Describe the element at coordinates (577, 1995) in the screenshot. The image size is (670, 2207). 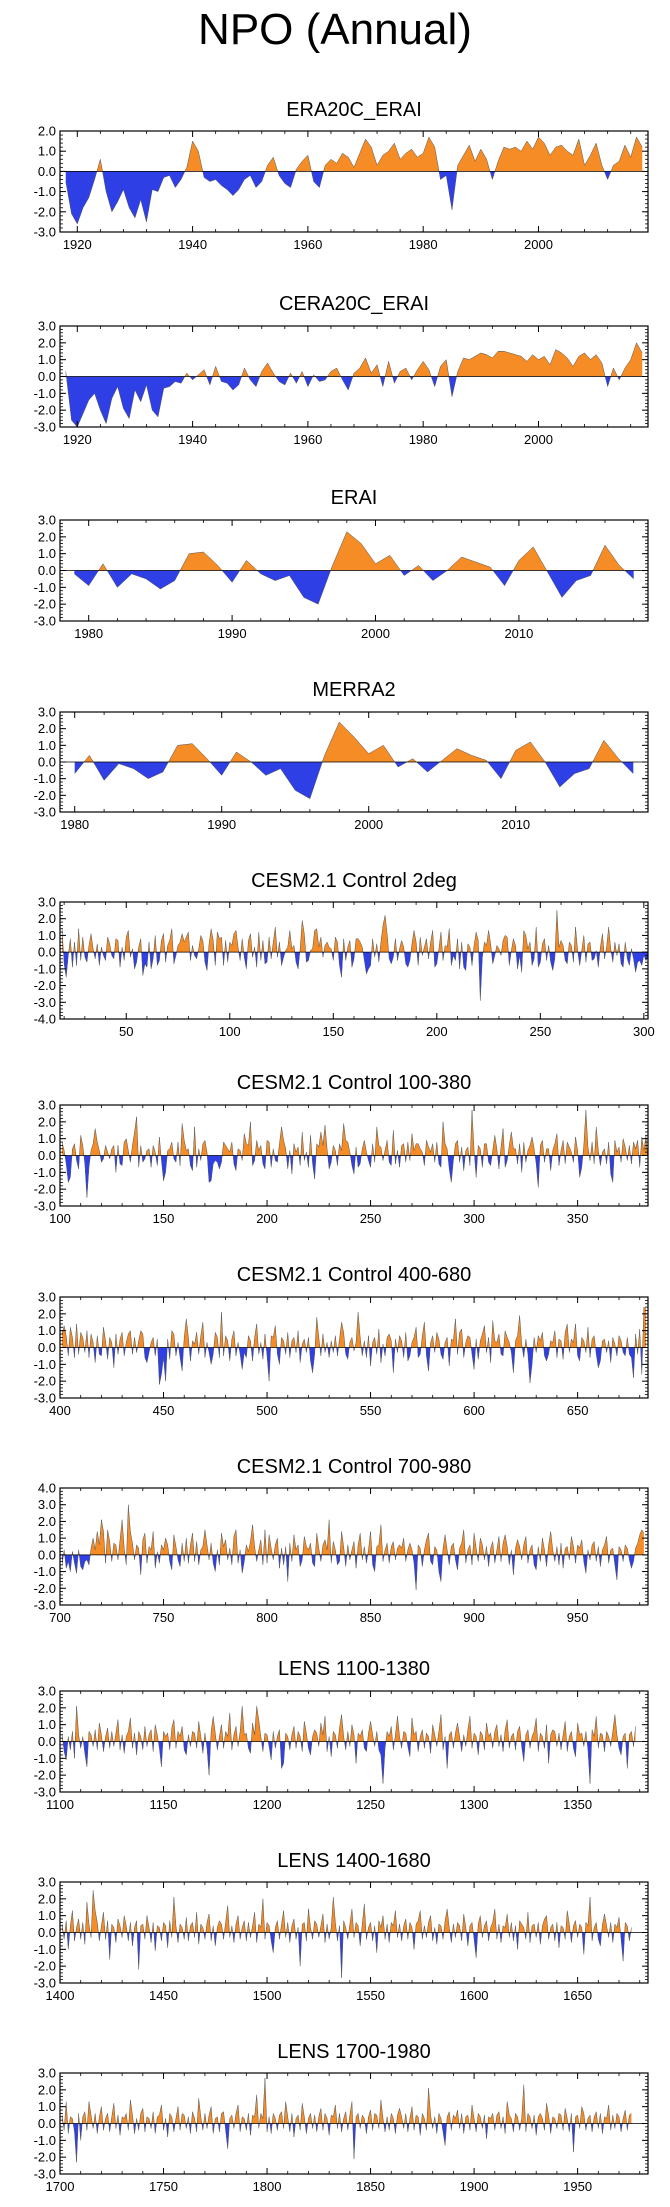
I see `x-tick-label: 1650` at that location.